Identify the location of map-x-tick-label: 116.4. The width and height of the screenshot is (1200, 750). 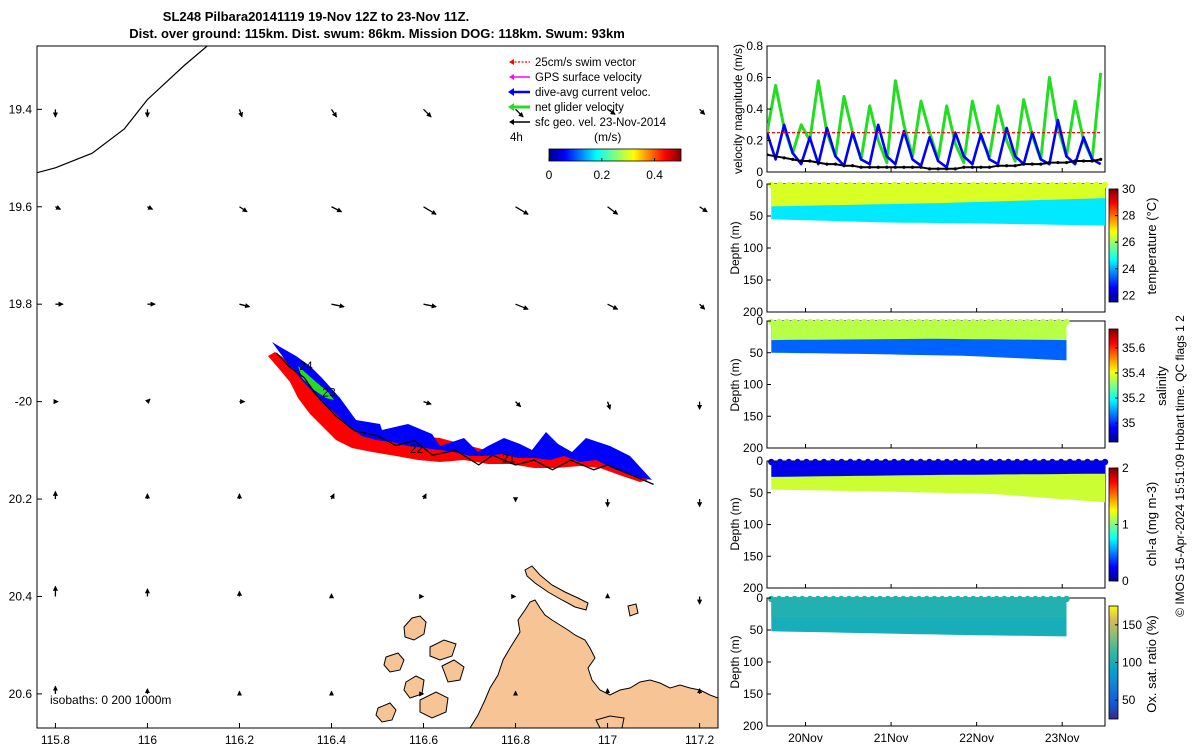
(331, 740).